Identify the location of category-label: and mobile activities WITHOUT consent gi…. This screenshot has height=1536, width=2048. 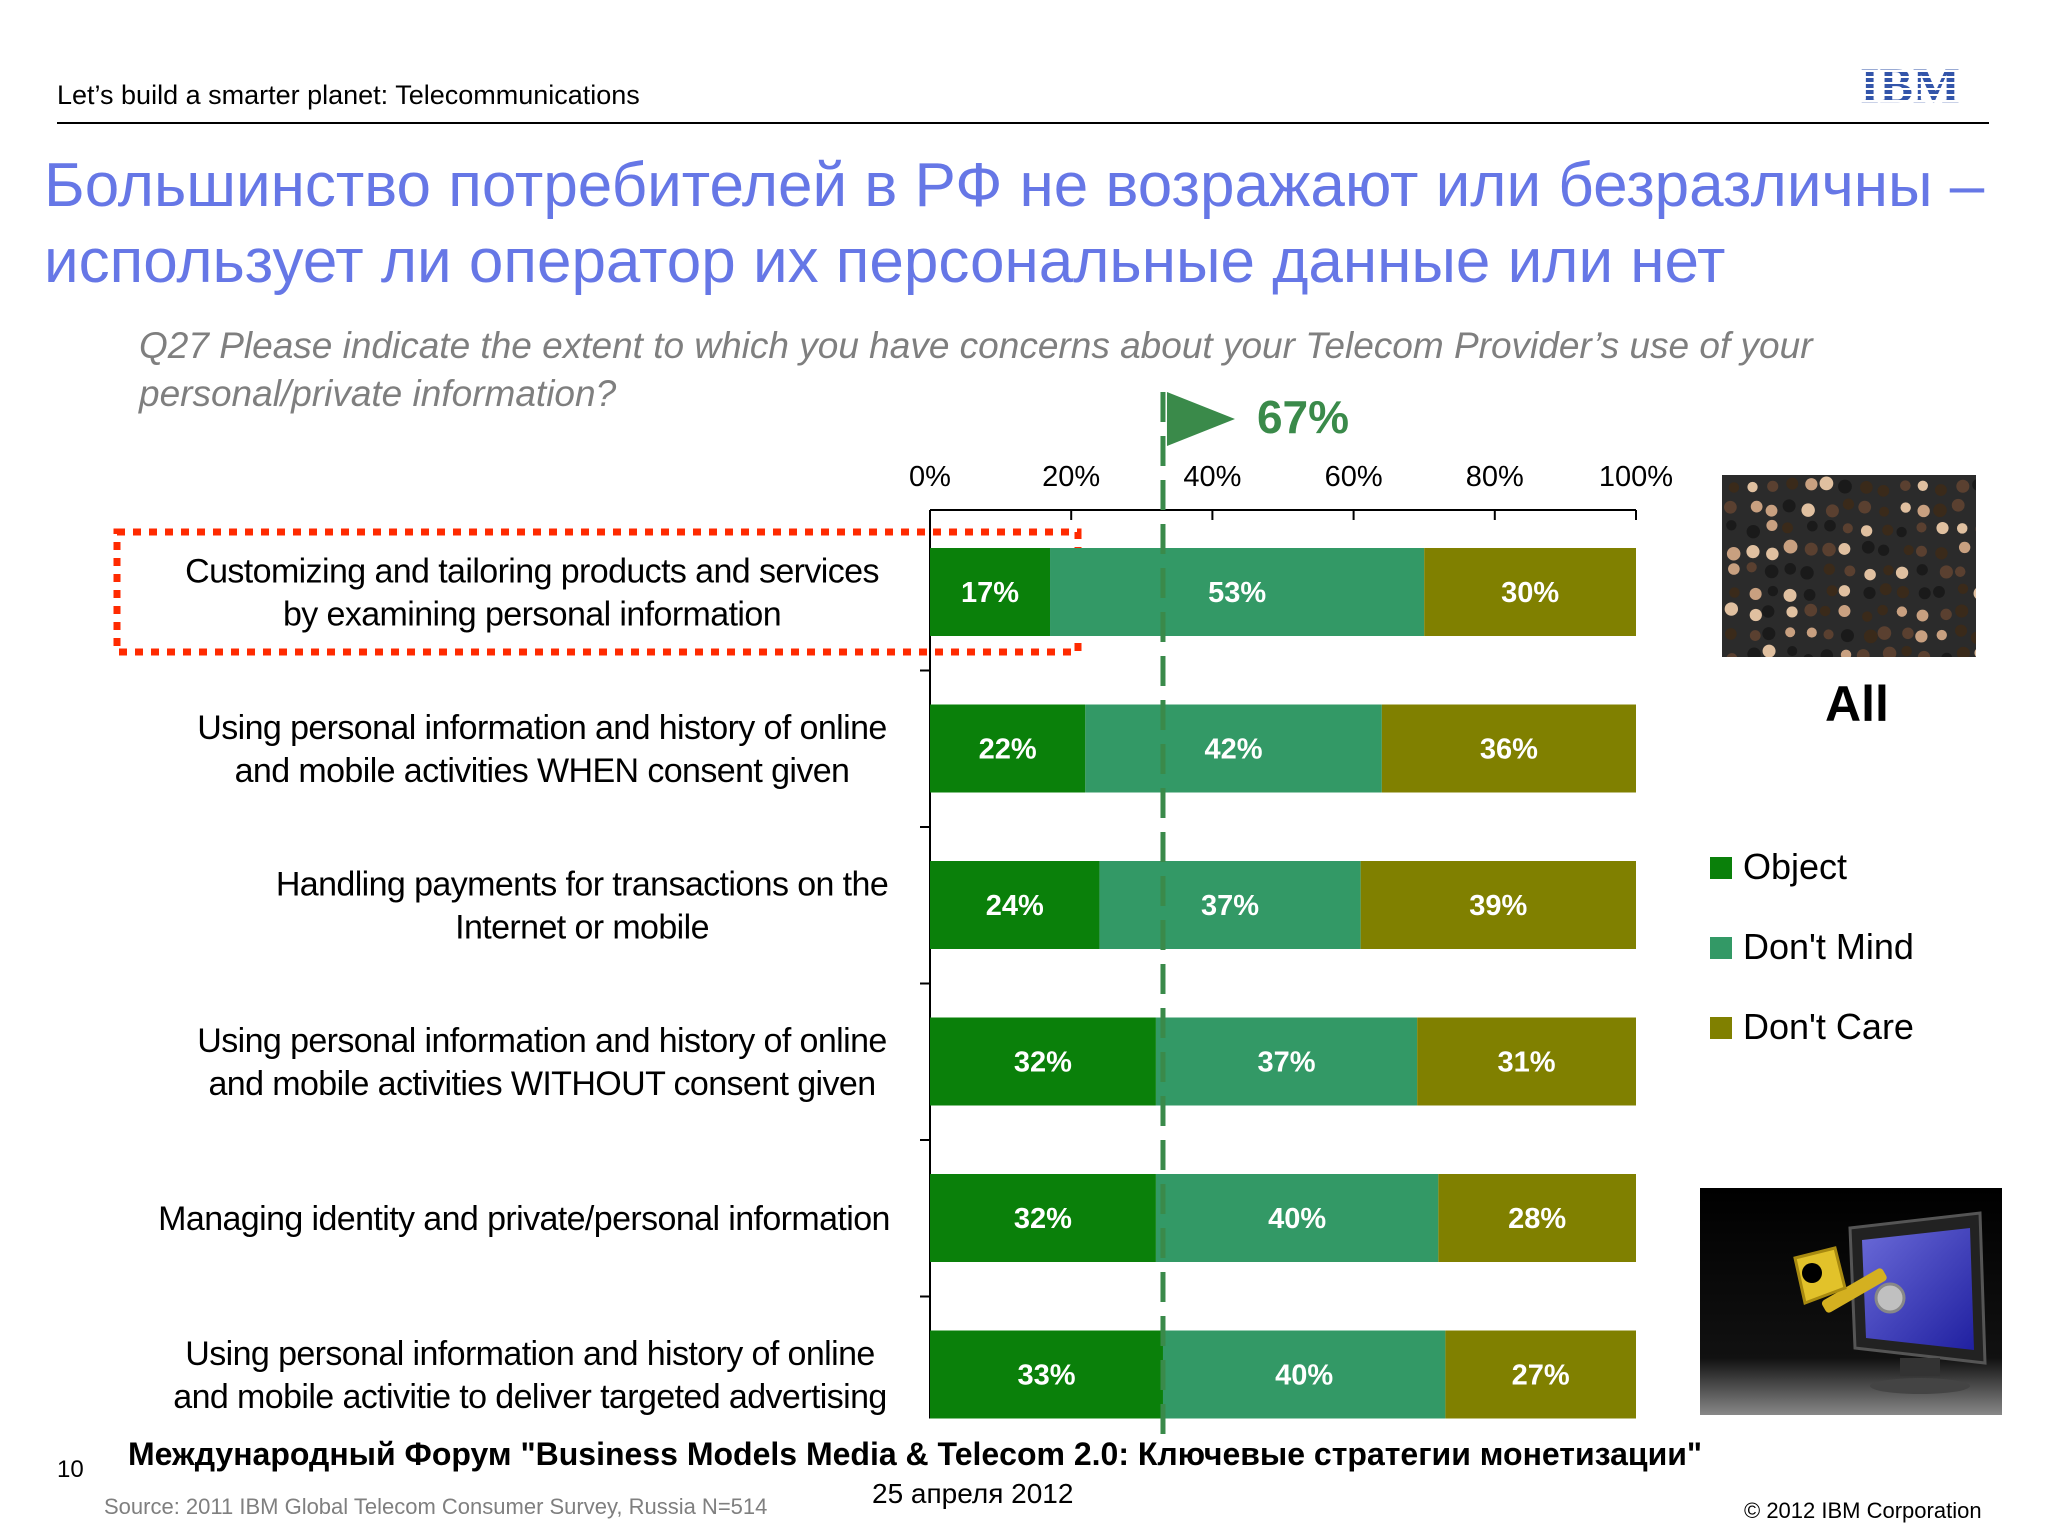
(541, 1084).